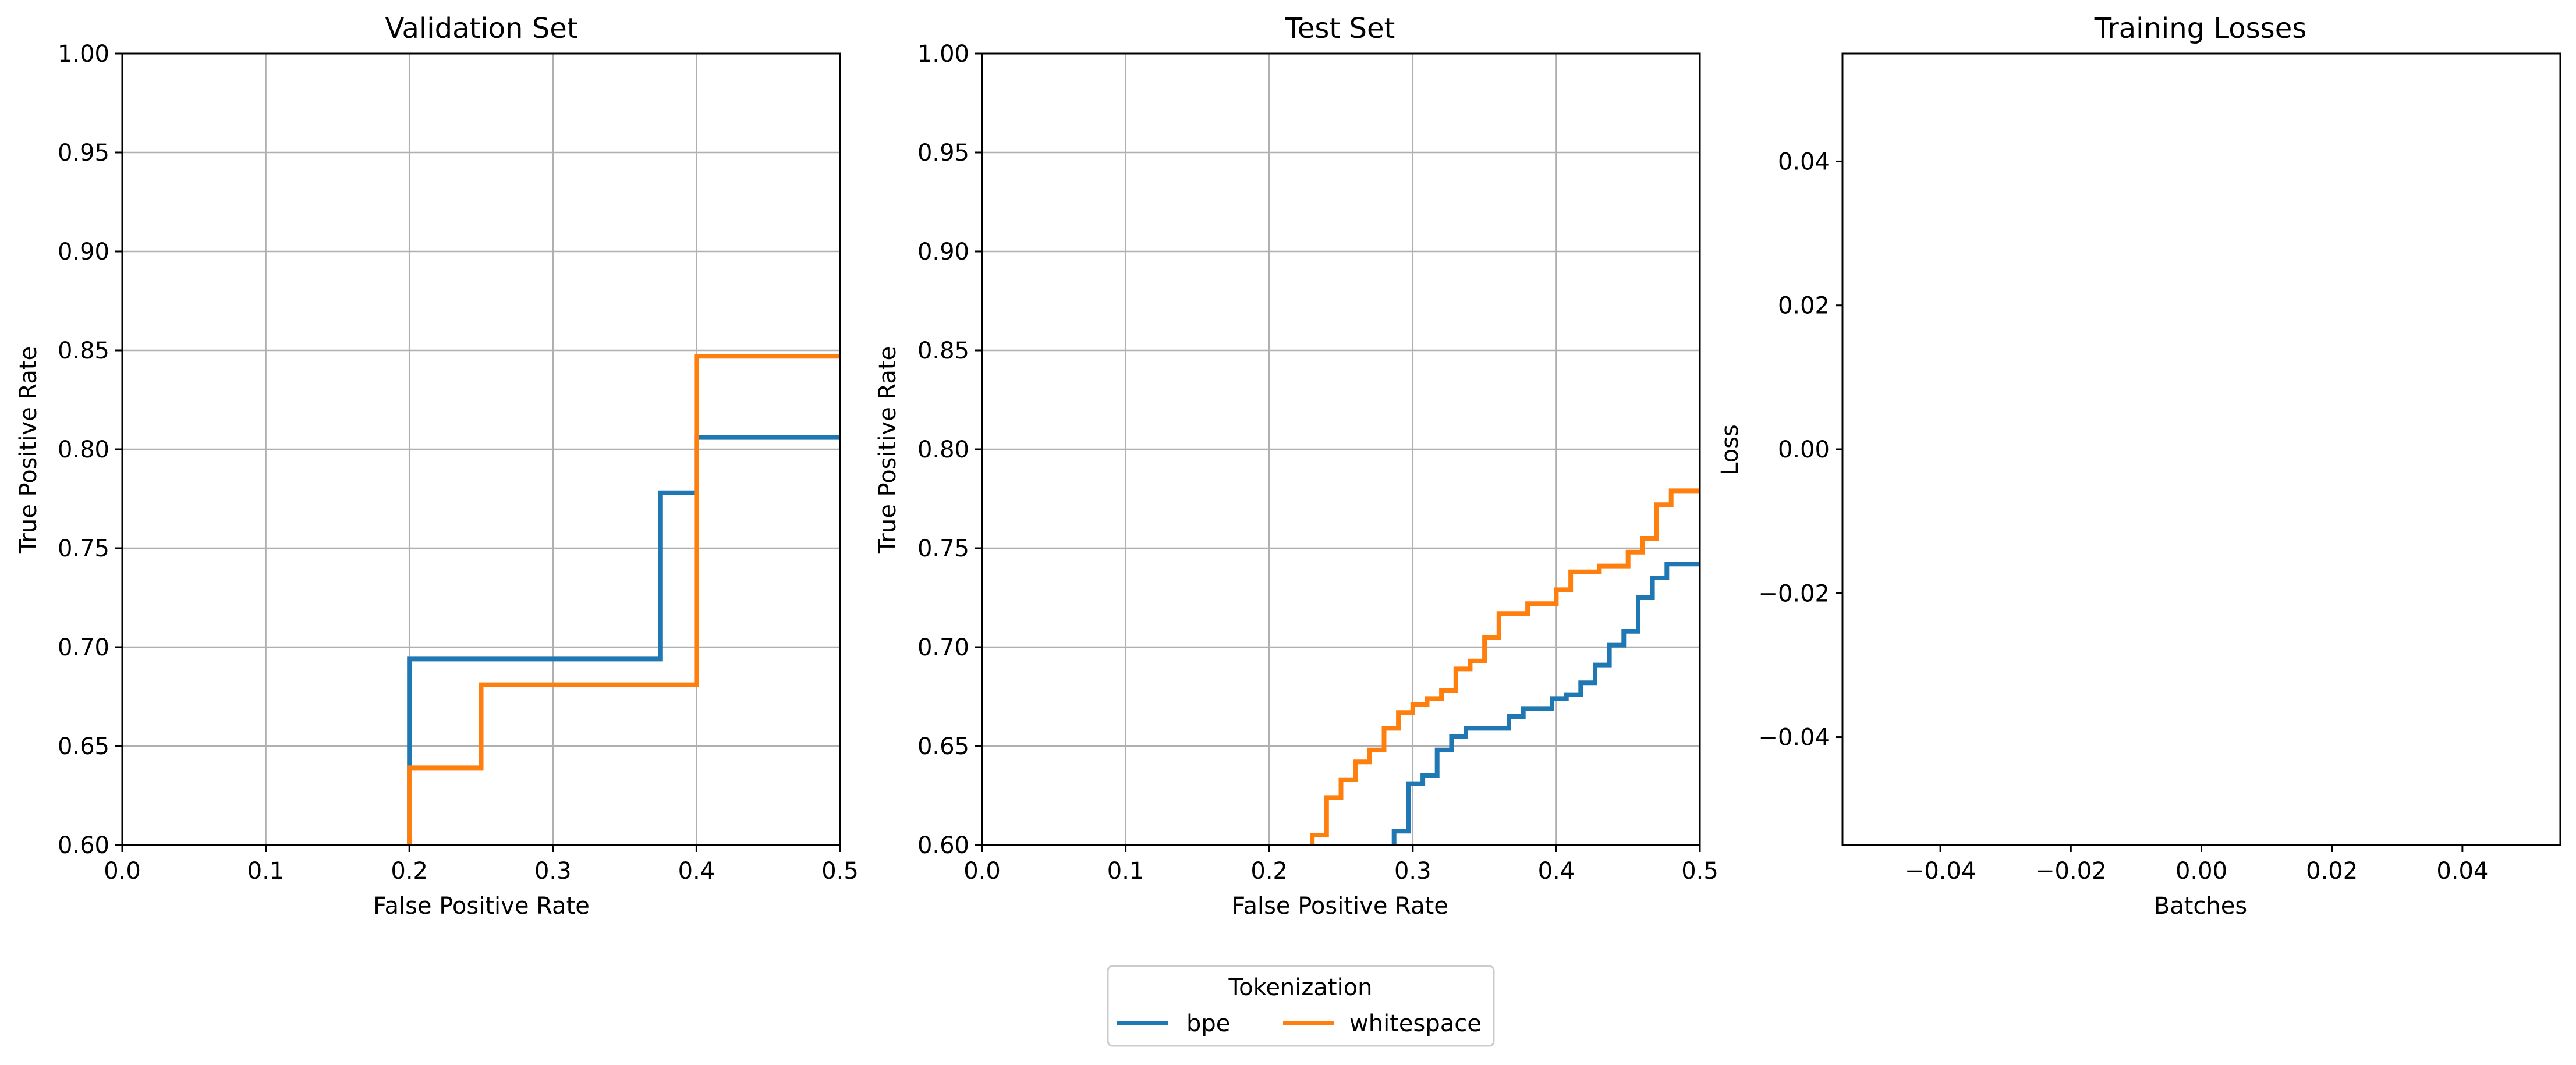 Image resolution: width=2576 pixels, height=1065 pixels. I want to click on training-xtick-label-0: −0.04, so click(1940, 871).